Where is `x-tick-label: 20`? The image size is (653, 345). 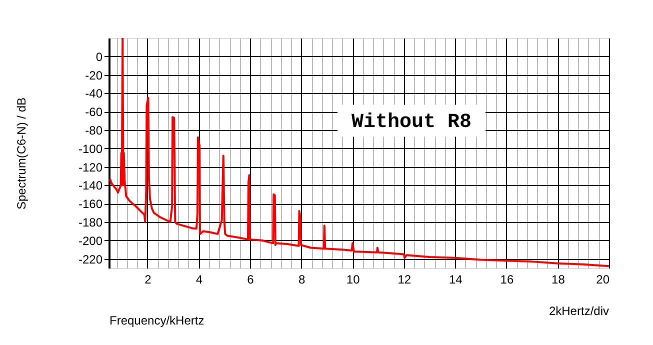
x-tick-label: 20 is located at coordinates (603, 279).